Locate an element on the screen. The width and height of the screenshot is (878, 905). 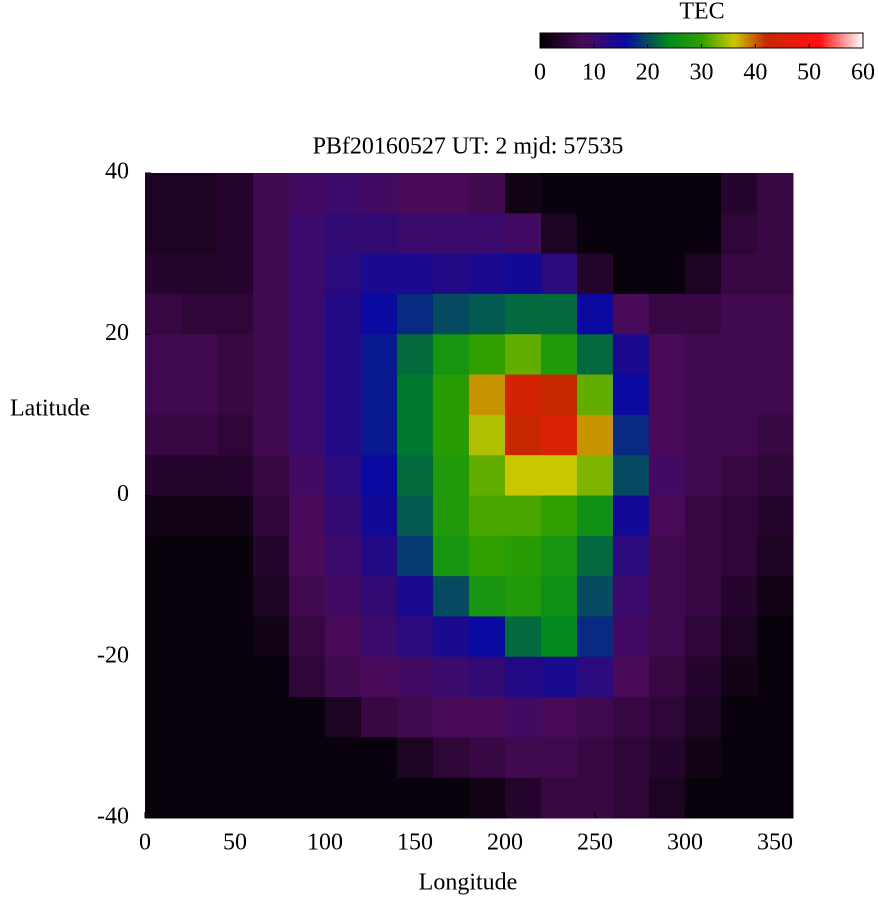
x-tick-label: 350 is located at coordinates (775, 843).